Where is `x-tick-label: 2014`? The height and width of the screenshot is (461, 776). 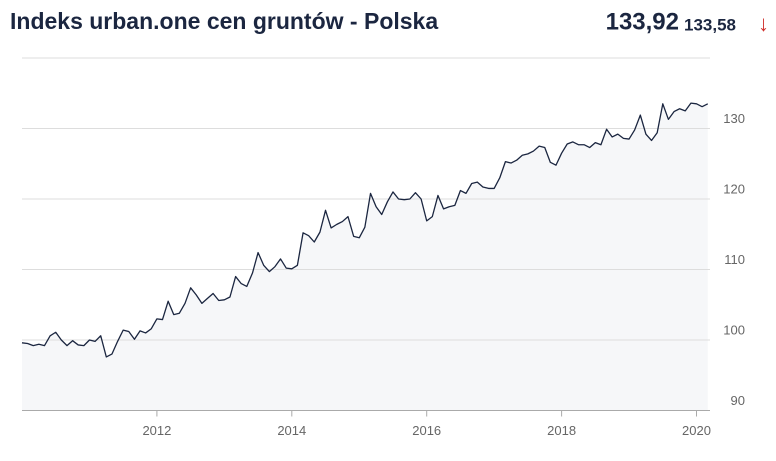
x-tick-label: 2014 is located at coordinates (291, 430).